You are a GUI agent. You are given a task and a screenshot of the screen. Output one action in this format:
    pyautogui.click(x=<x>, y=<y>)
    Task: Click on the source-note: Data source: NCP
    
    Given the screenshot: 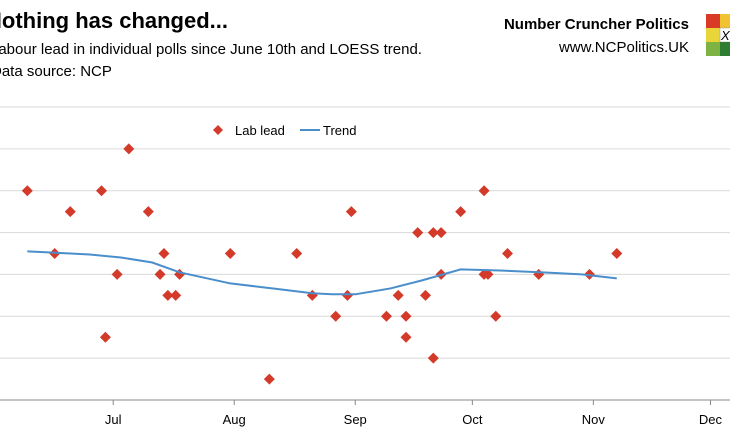 What is the action you would take?
    pyautogui.click(x=56, y=71)
    